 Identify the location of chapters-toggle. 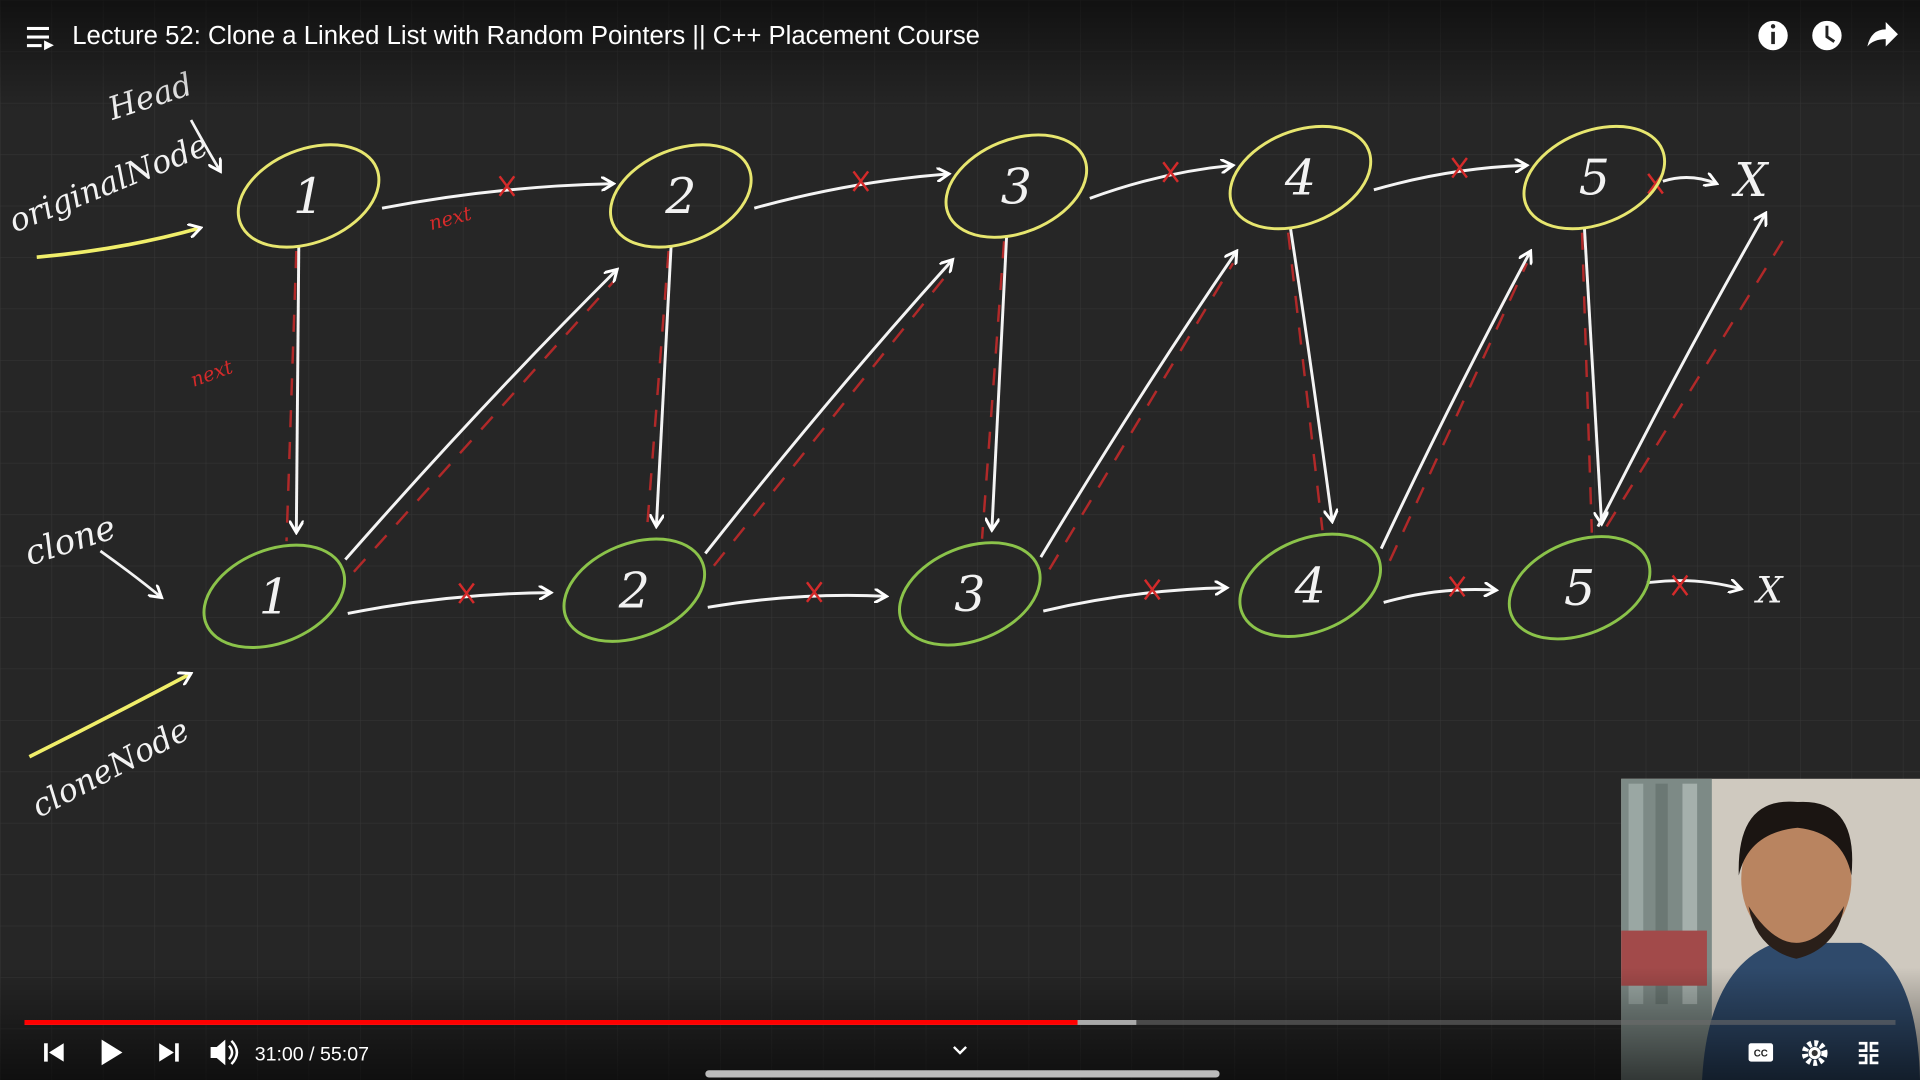
(960, 1050).